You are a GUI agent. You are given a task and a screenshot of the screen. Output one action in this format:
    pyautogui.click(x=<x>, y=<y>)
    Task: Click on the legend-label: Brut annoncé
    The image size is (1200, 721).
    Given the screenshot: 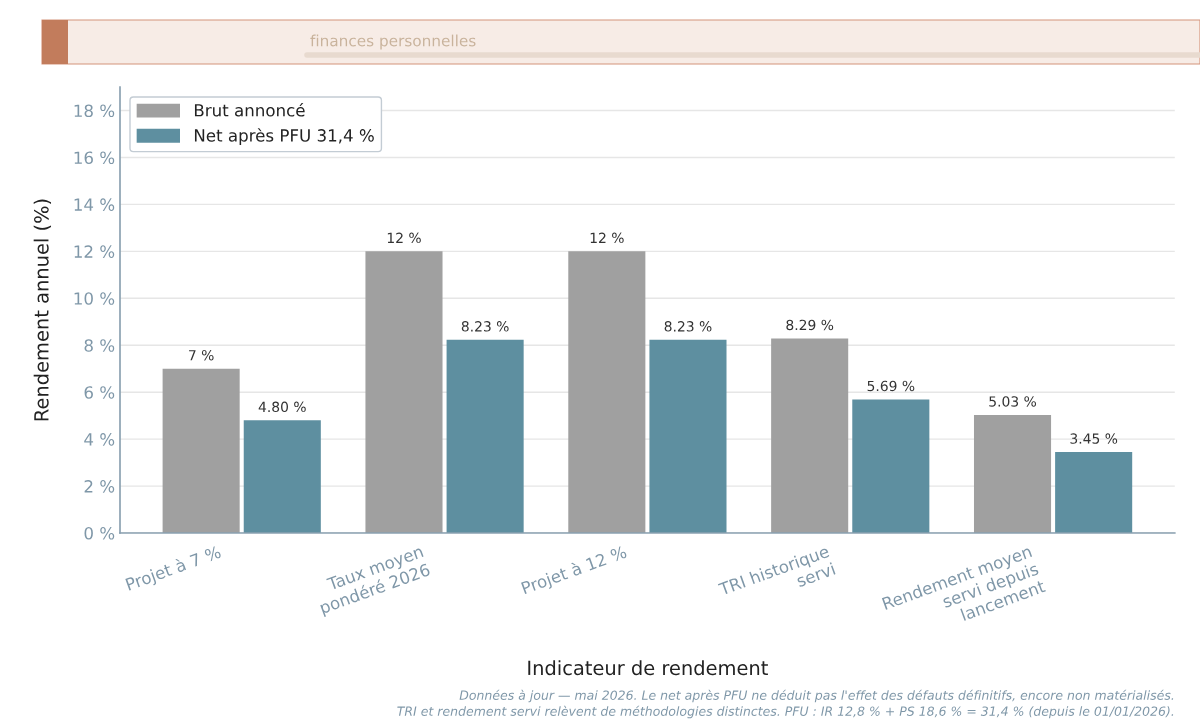 What is the action you would take?
    pyautogui.click(x=249, y=110)
    